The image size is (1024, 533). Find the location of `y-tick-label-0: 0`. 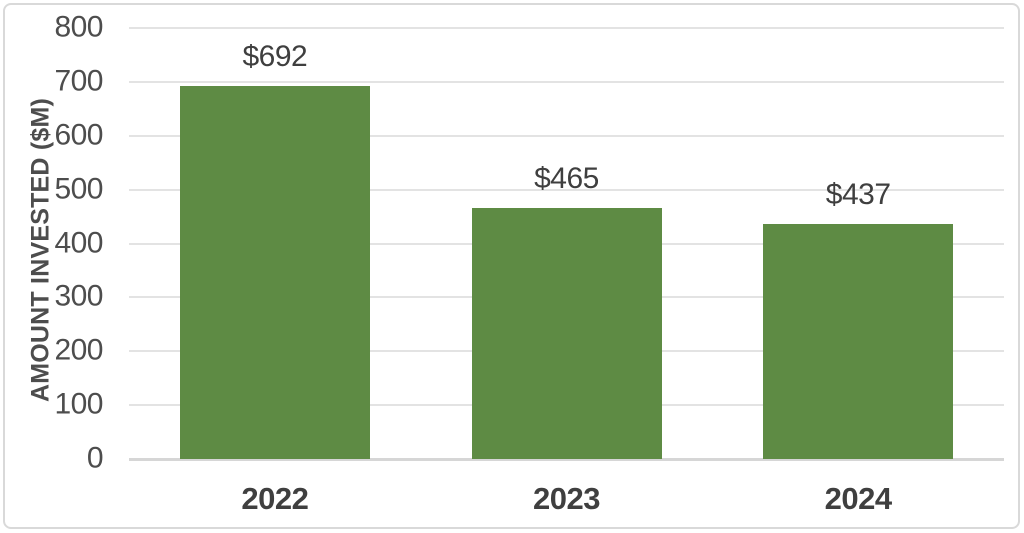

y-tick-label-0: 0 is located at coordinates (95, 458).